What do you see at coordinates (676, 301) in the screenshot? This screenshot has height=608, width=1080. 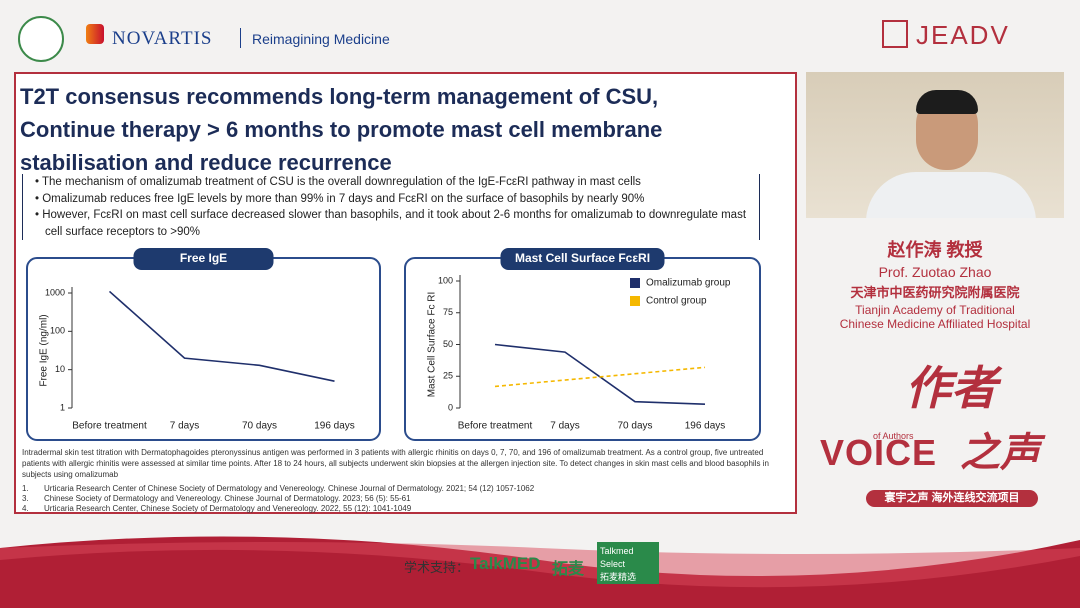 I see `legend-label: Control group` at bounding box center [676, 301].